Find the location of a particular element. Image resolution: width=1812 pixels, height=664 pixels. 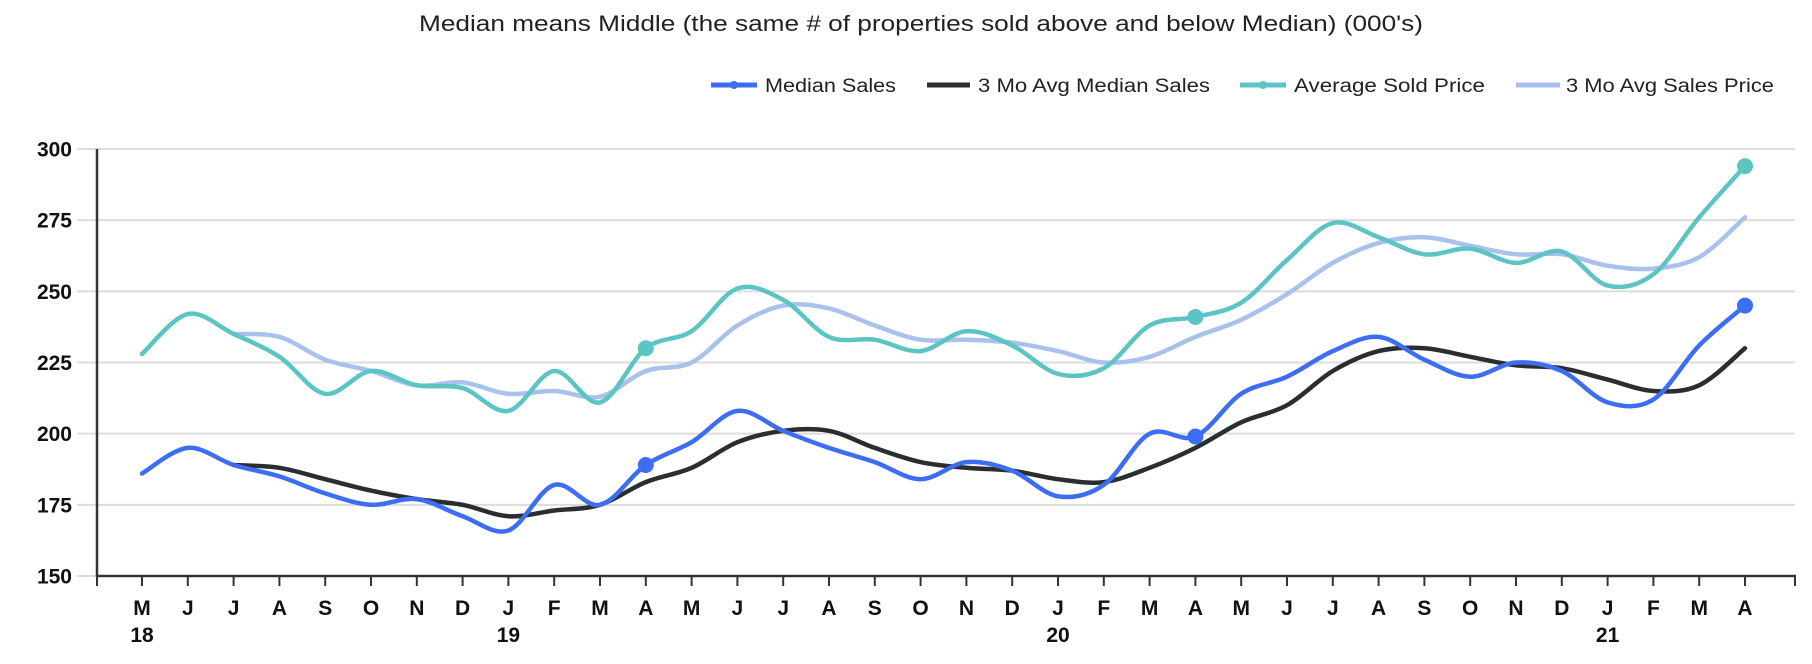

legend-item-median-sales: Median Sales is located at coordinates (803, 86).